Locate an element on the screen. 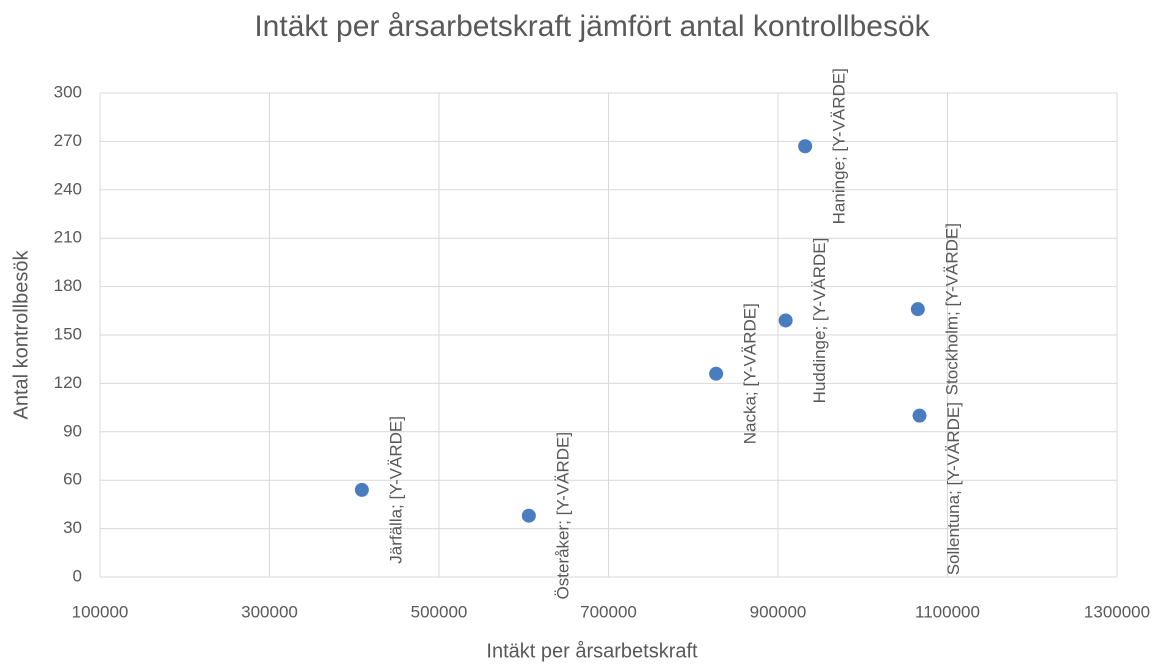 The height and width of the screenshot is (666, 1164). y-tick-label: 30 is located at coordinates (72, 527).